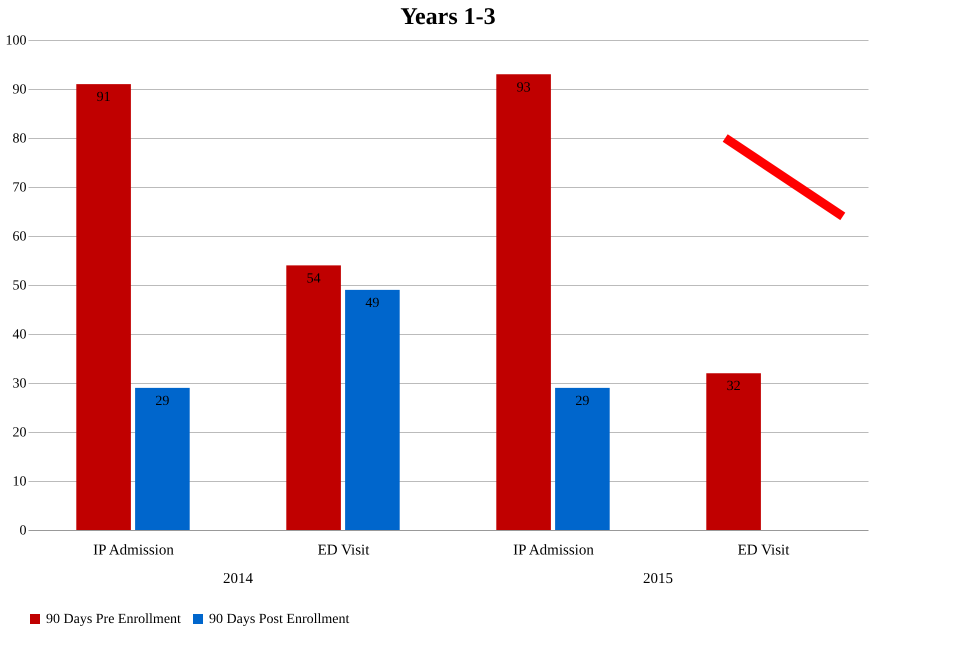  What do you see at coordinates (19, 286) in the screenshot?
I see `y-tick-label: 50` at bounding box center [19, 286].